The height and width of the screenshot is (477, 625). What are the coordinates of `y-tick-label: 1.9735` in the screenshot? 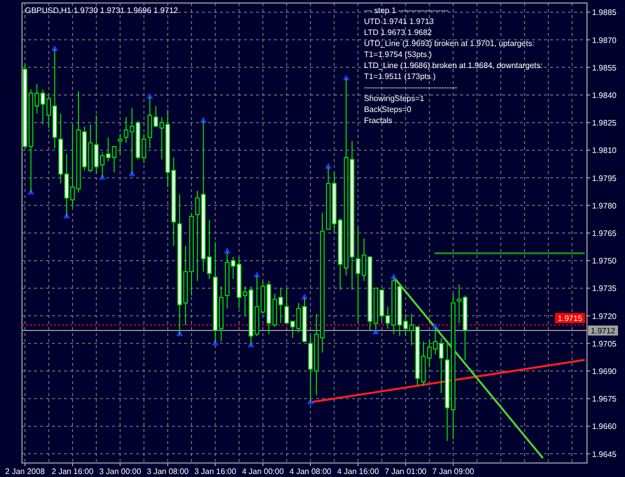 It's located at (605, 289).